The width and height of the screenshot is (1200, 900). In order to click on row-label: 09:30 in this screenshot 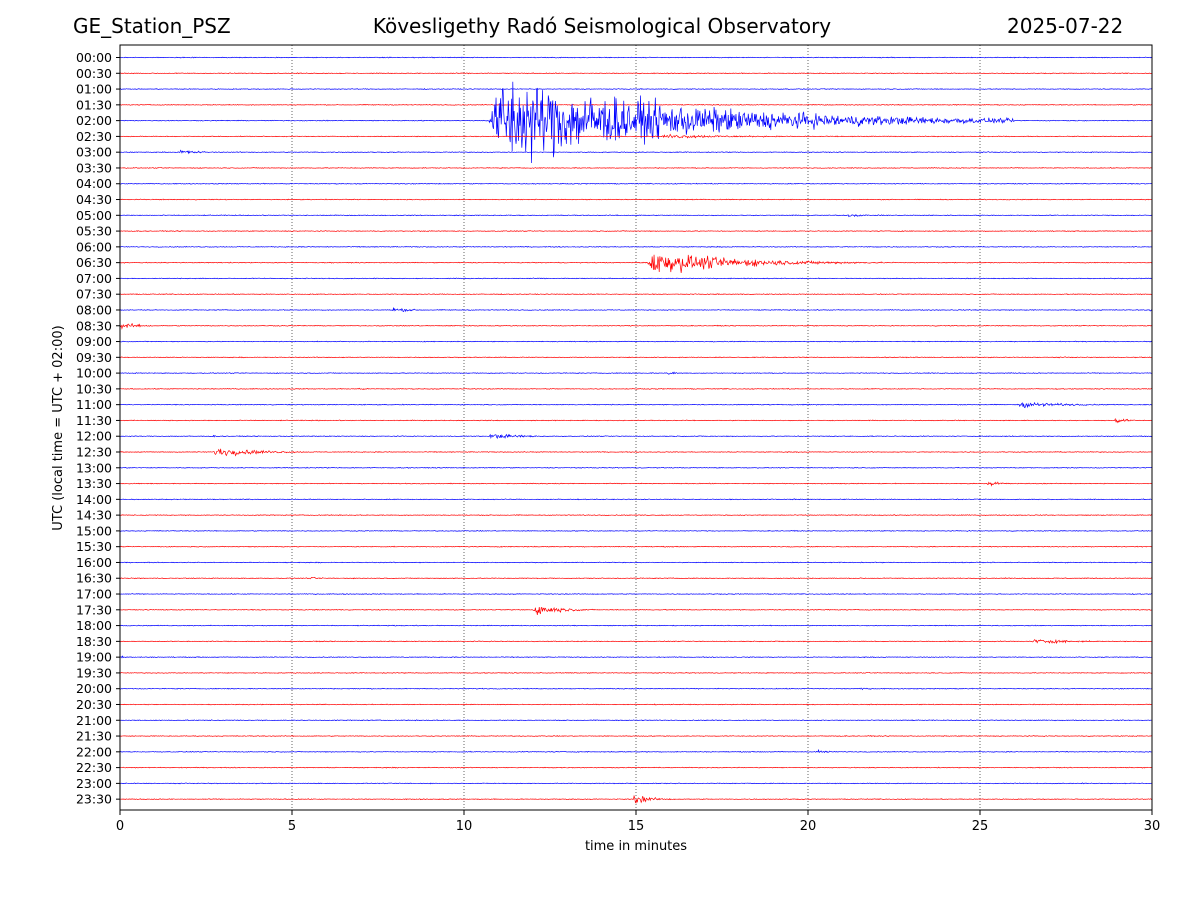, I will do `click(94, 357)`.